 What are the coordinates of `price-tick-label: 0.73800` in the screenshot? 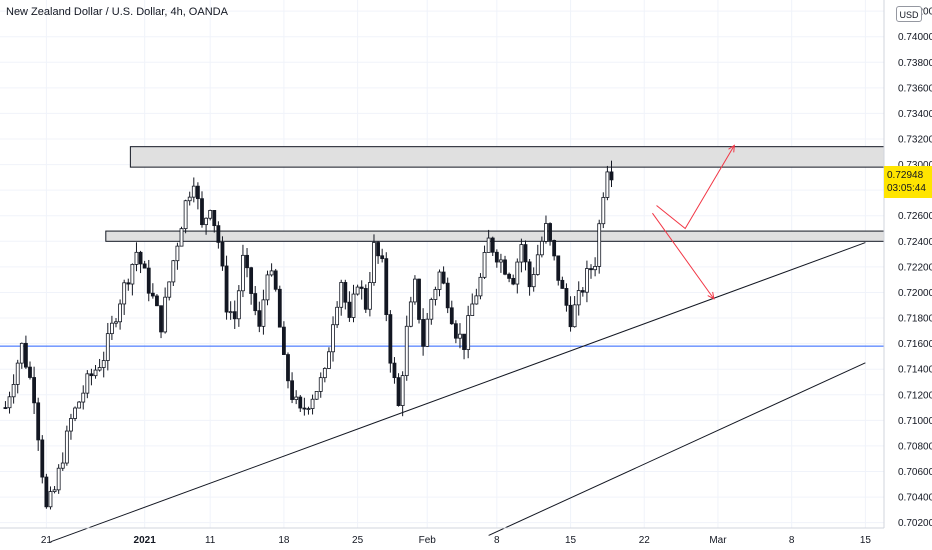 It's located at (915, 63).